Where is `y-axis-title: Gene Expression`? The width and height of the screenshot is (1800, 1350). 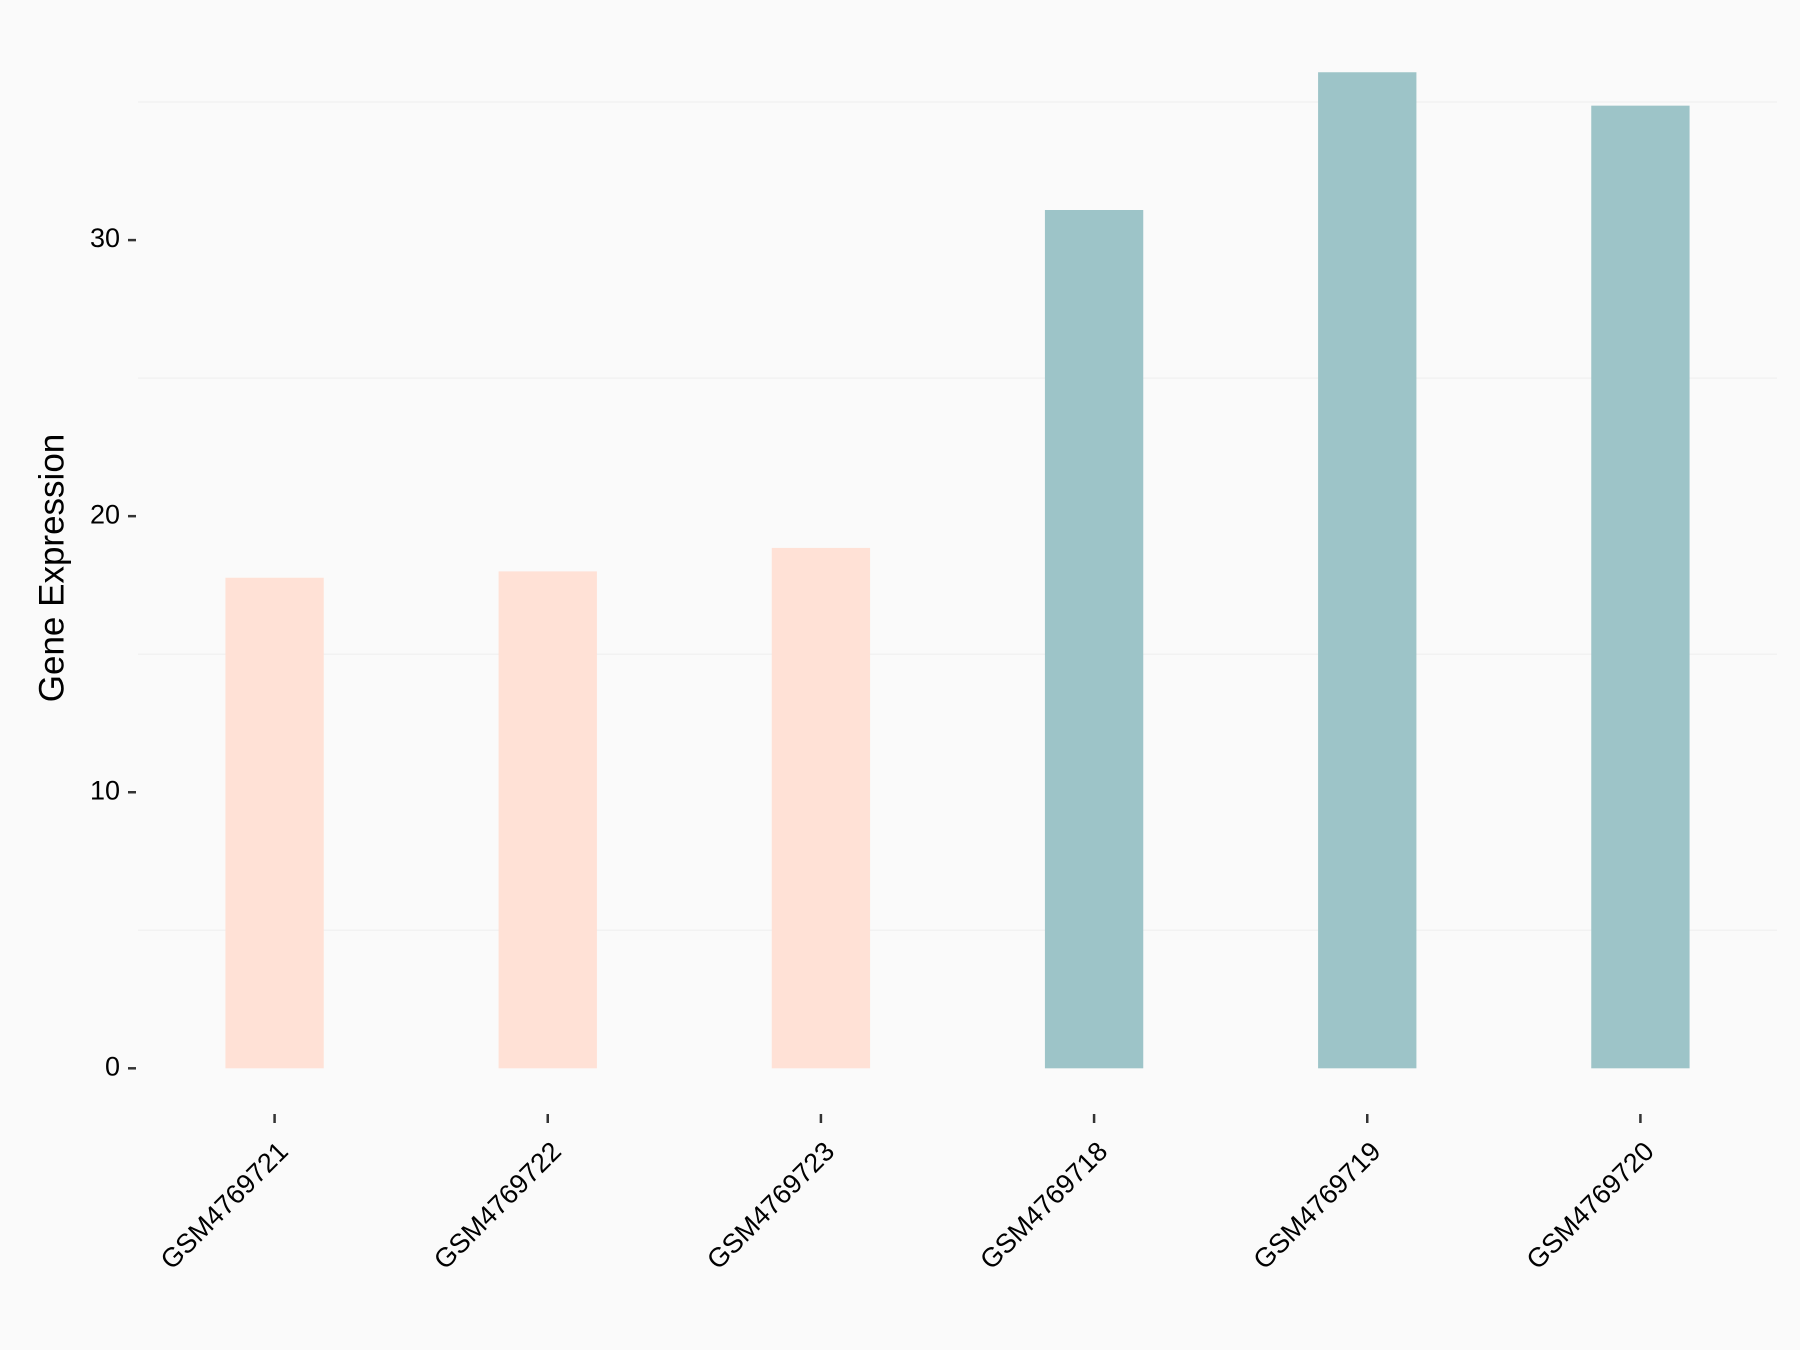
y-axis-title: Gene Expression is located at coordinates (51, 568).